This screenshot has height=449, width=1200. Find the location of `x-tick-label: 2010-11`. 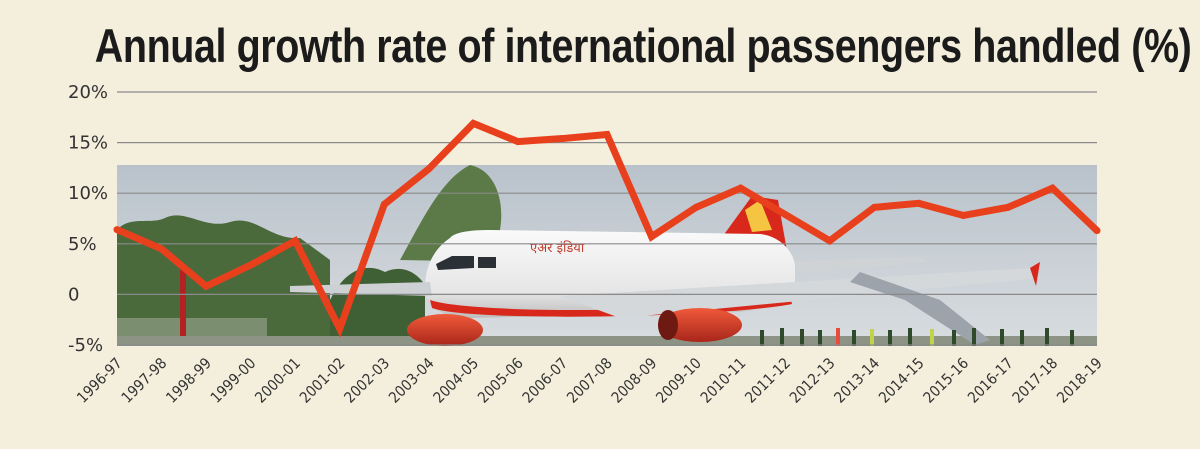

x-tick-label: 2010-11 is located at coordinates (723, 380).